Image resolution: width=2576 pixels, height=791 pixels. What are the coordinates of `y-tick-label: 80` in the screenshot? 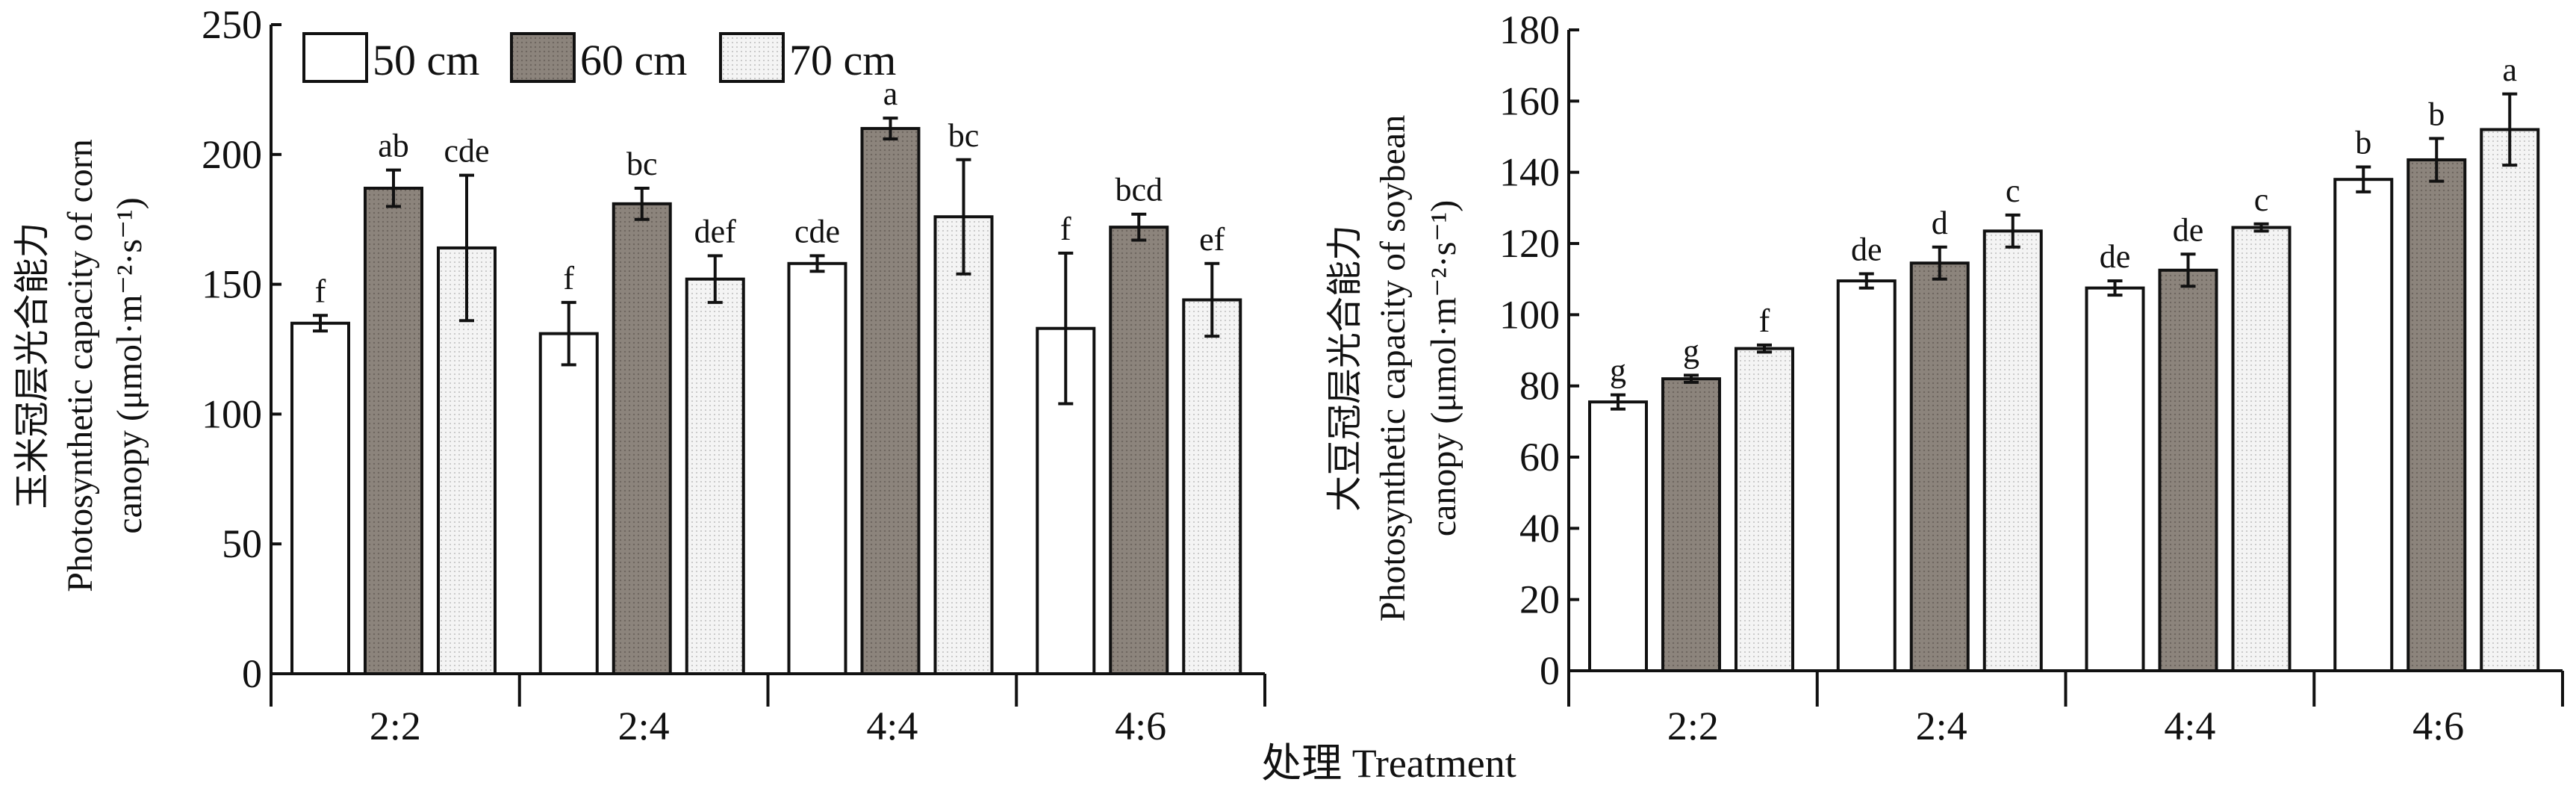 It's located at (1539, 386).